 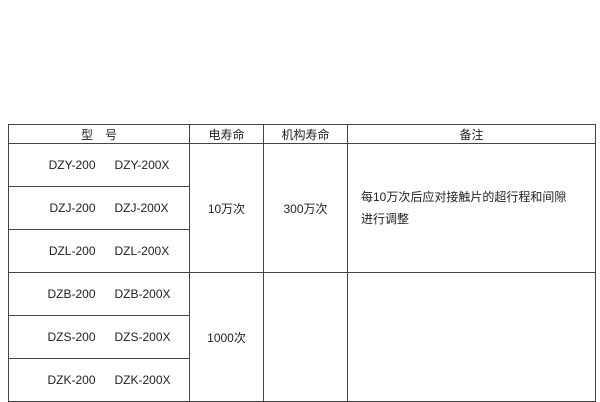 I want to click on header-electrical-life: 电寿命, so click(x=226, y=134).